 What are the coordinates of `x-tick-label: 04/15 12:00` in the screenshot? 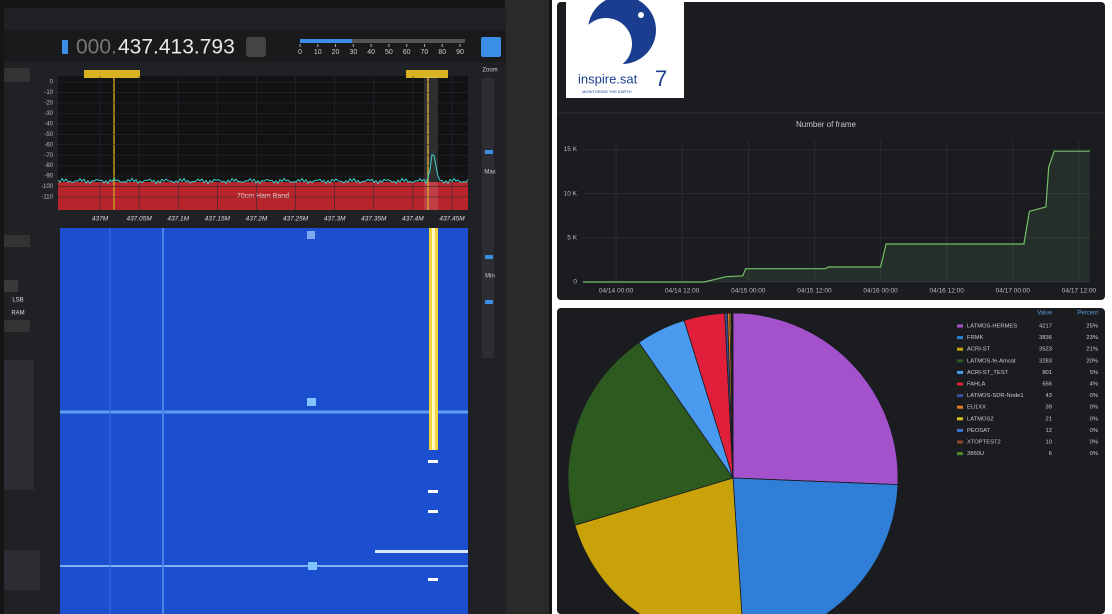 It's located at (814, 291).